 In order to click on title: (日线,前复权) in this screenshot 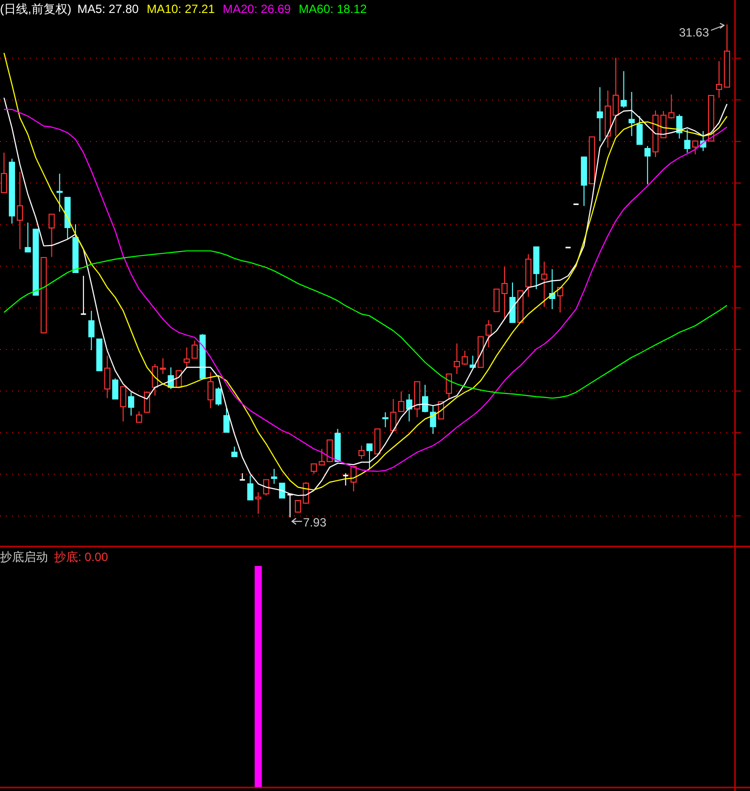, I will do `click(36, 9)`.